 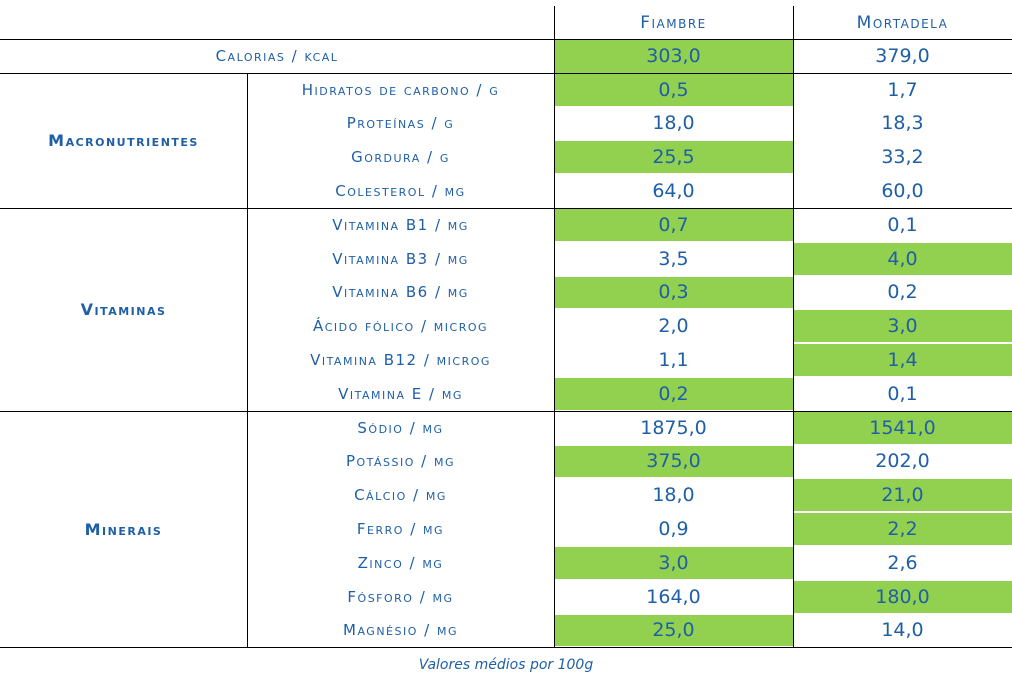 What do you see at coordinates (902, 89) in the screenshot?
I see `mortadela-value: 1,7` at bounding box center [902, 89].